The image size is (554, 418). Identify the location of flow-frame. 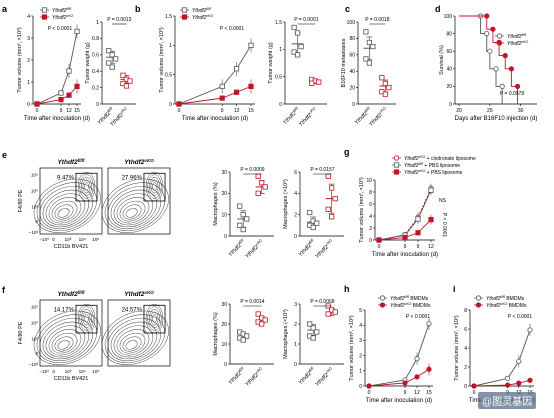
(71, 201).